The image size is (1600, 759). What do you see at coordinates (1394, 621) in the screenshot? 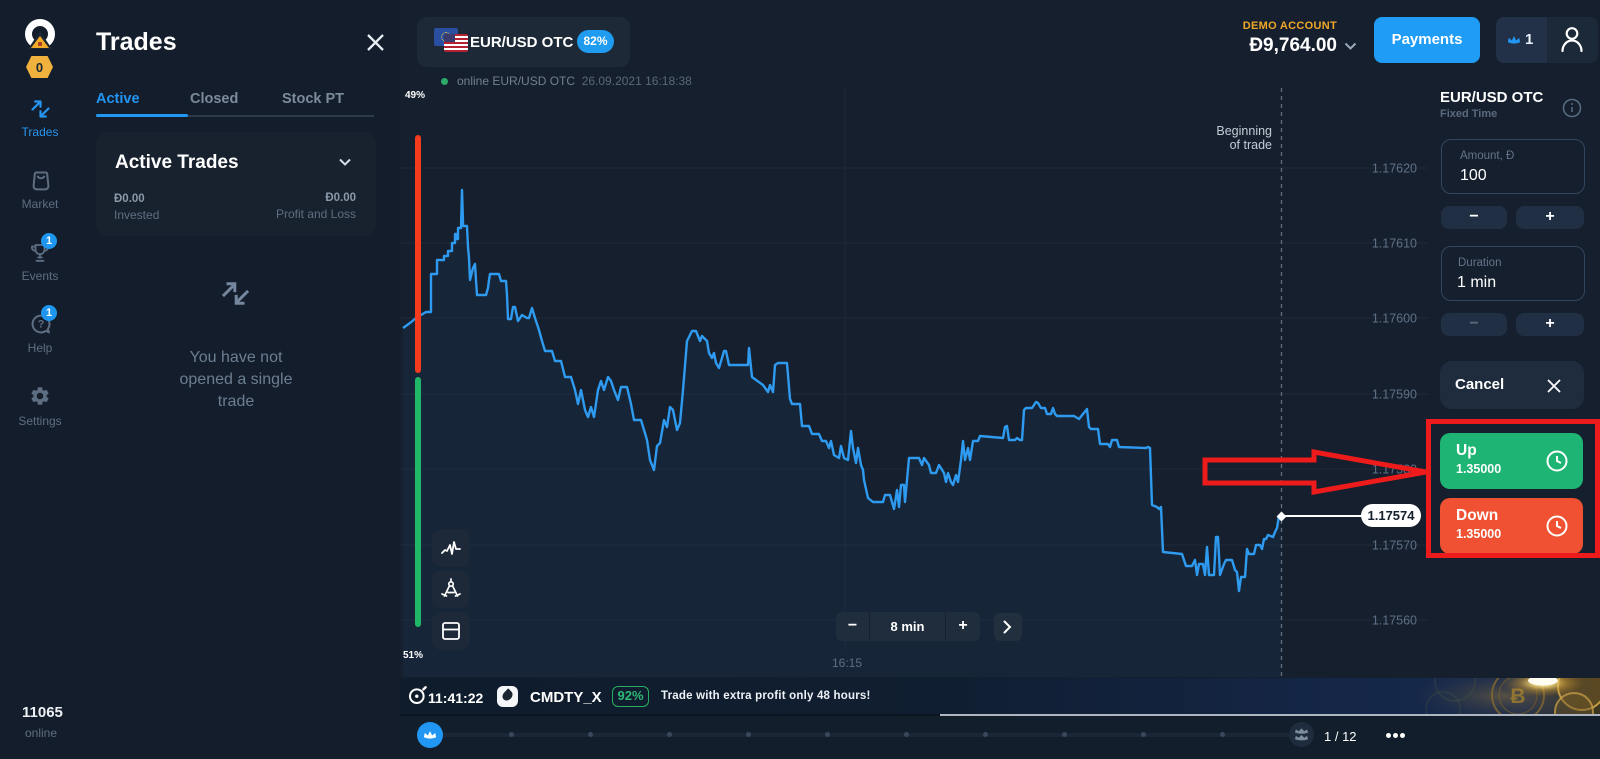
I see `svg-text: 1.17560` at bounding box center [1394, 621].